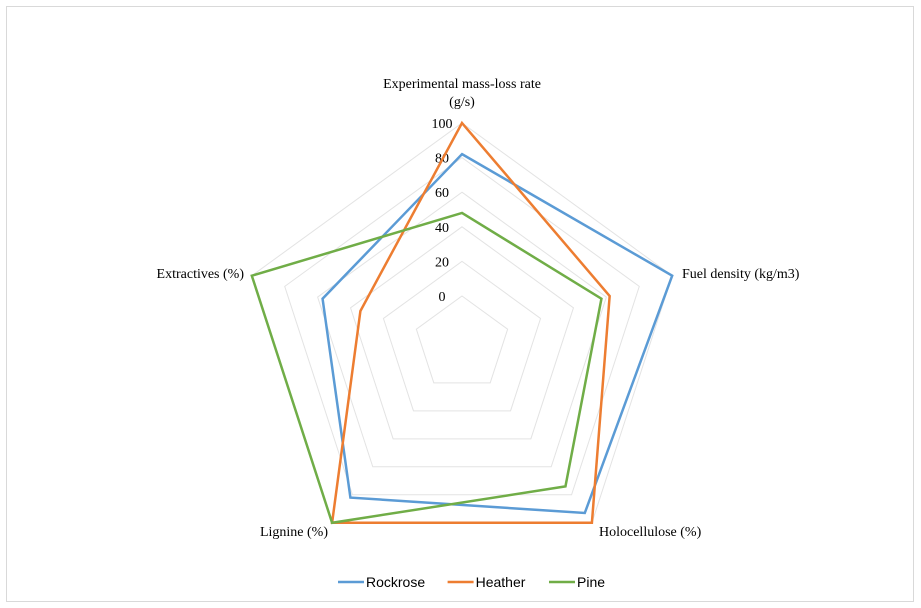 The height and width of the screenshot is (608, 921). What do you see at coordinates (471, 582) in the screenshot?
I see `legend: Rockrose Heather Pine` at bounding box center [471, 582].